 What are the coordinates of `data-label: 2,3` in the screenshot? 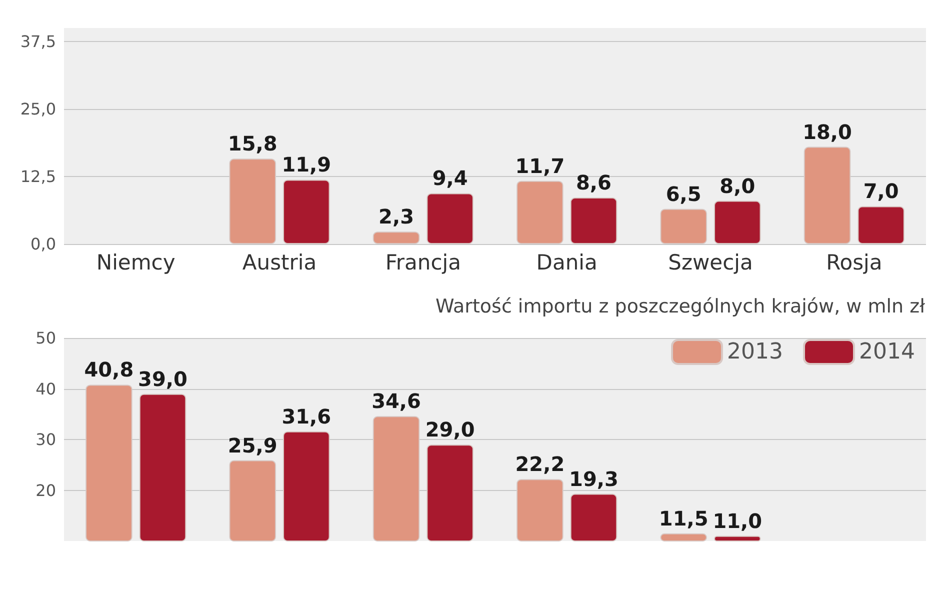 It's located at (396, 216).